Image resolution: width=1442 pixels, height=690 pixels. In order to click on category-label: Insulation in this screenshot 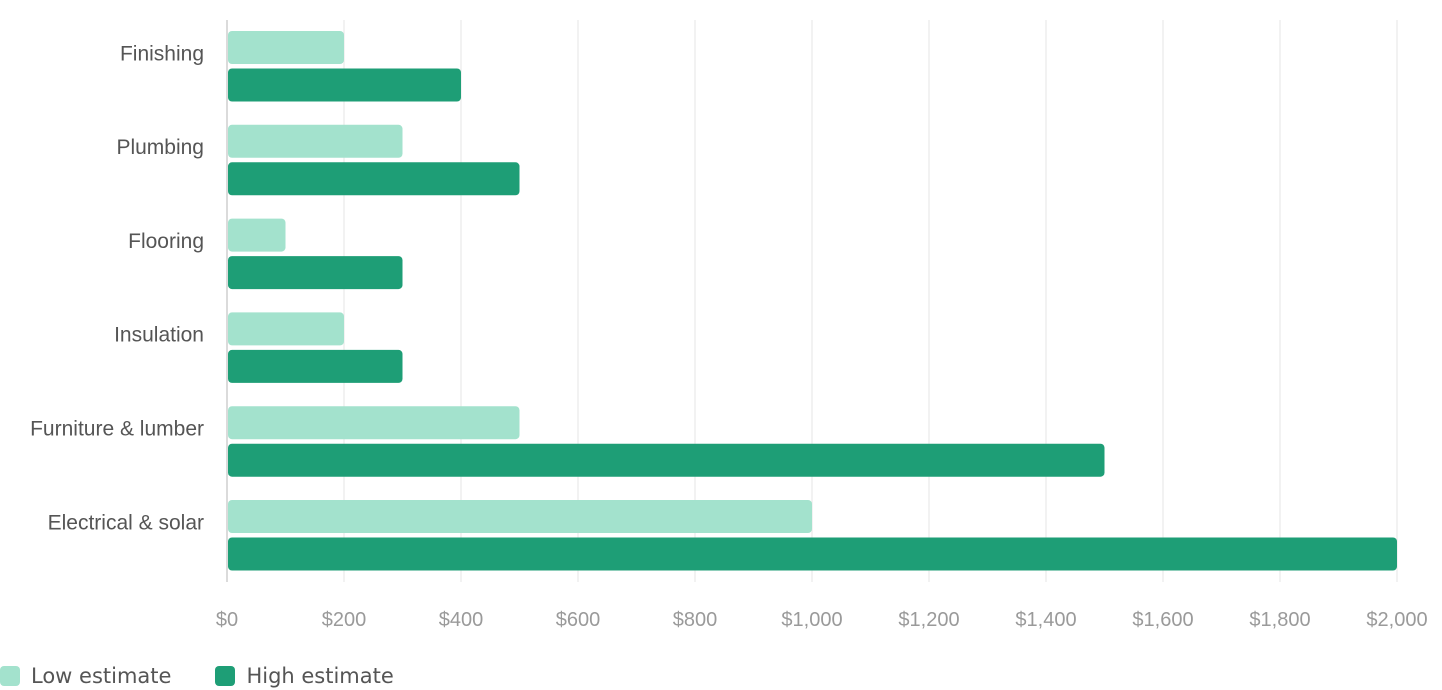, I will do `click(159, 335)`.